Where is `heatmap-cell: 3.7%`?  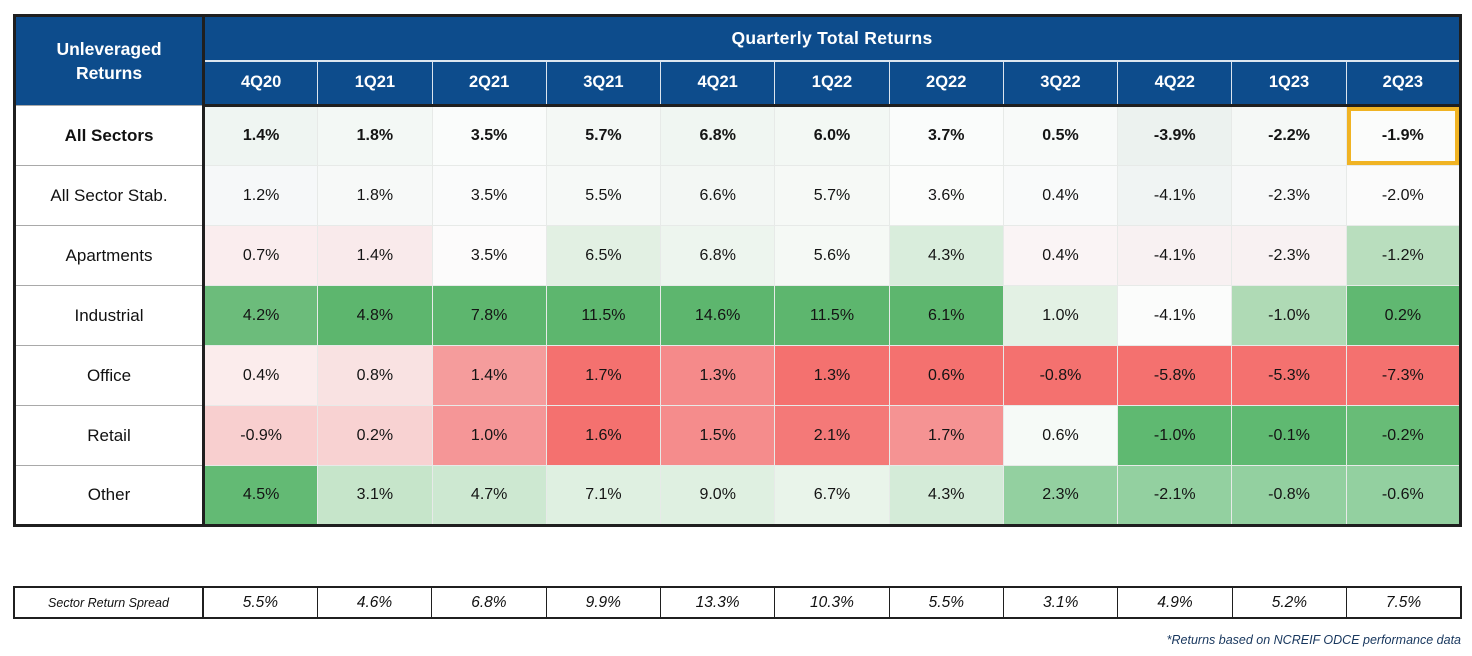
heatmap-cell: 3.7% is located at coordinates (946, 135).